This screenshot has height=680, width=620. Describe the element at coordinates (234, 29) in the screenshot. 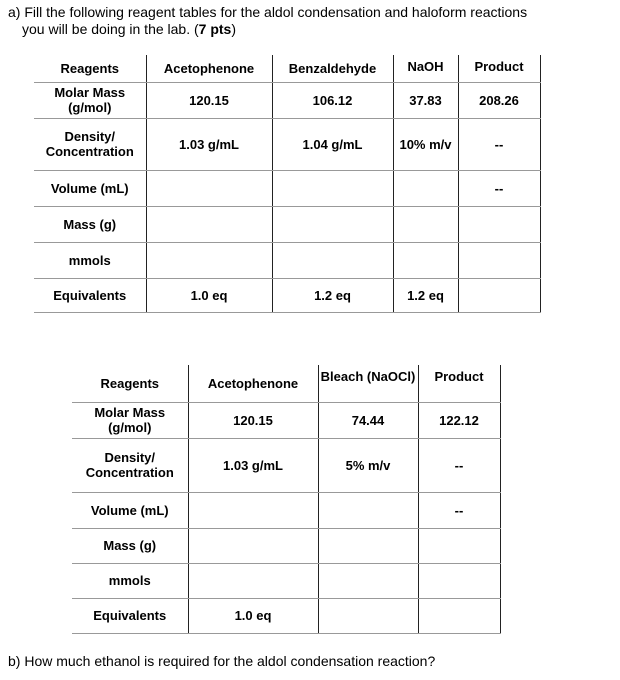

I see `question-a-close: )` at that location.